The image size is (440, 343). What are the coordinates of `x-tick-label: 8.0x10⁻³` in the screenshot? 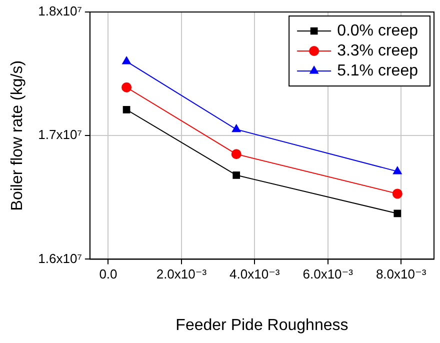 It's located at (401, 274).